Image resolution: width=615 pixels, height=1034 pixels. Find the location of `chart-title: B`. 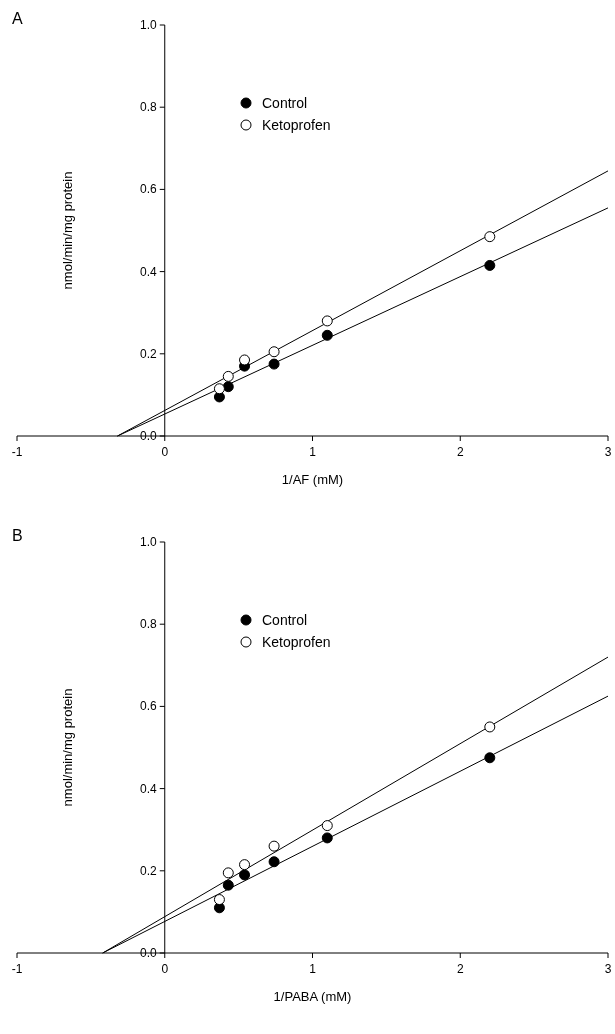

chart-title: B is located at coordinates (17, 535).